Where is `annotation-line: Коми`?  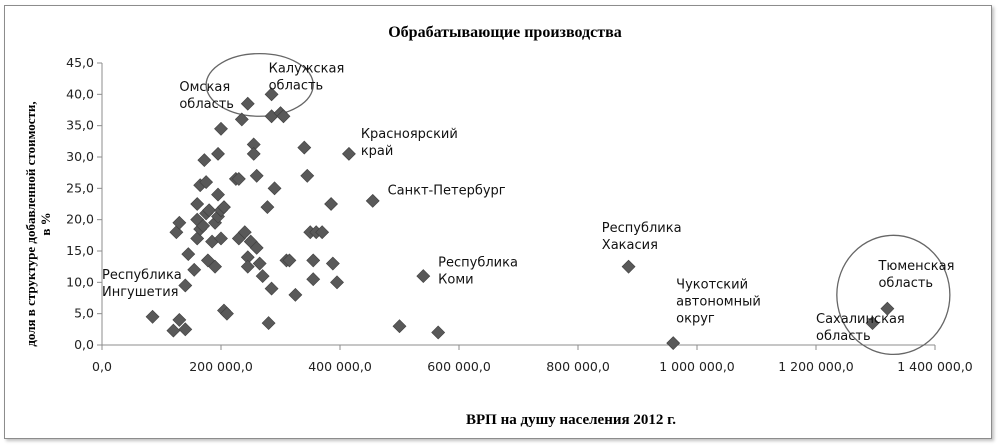
annotation-line: Коми is located at coordinates (455, 280).